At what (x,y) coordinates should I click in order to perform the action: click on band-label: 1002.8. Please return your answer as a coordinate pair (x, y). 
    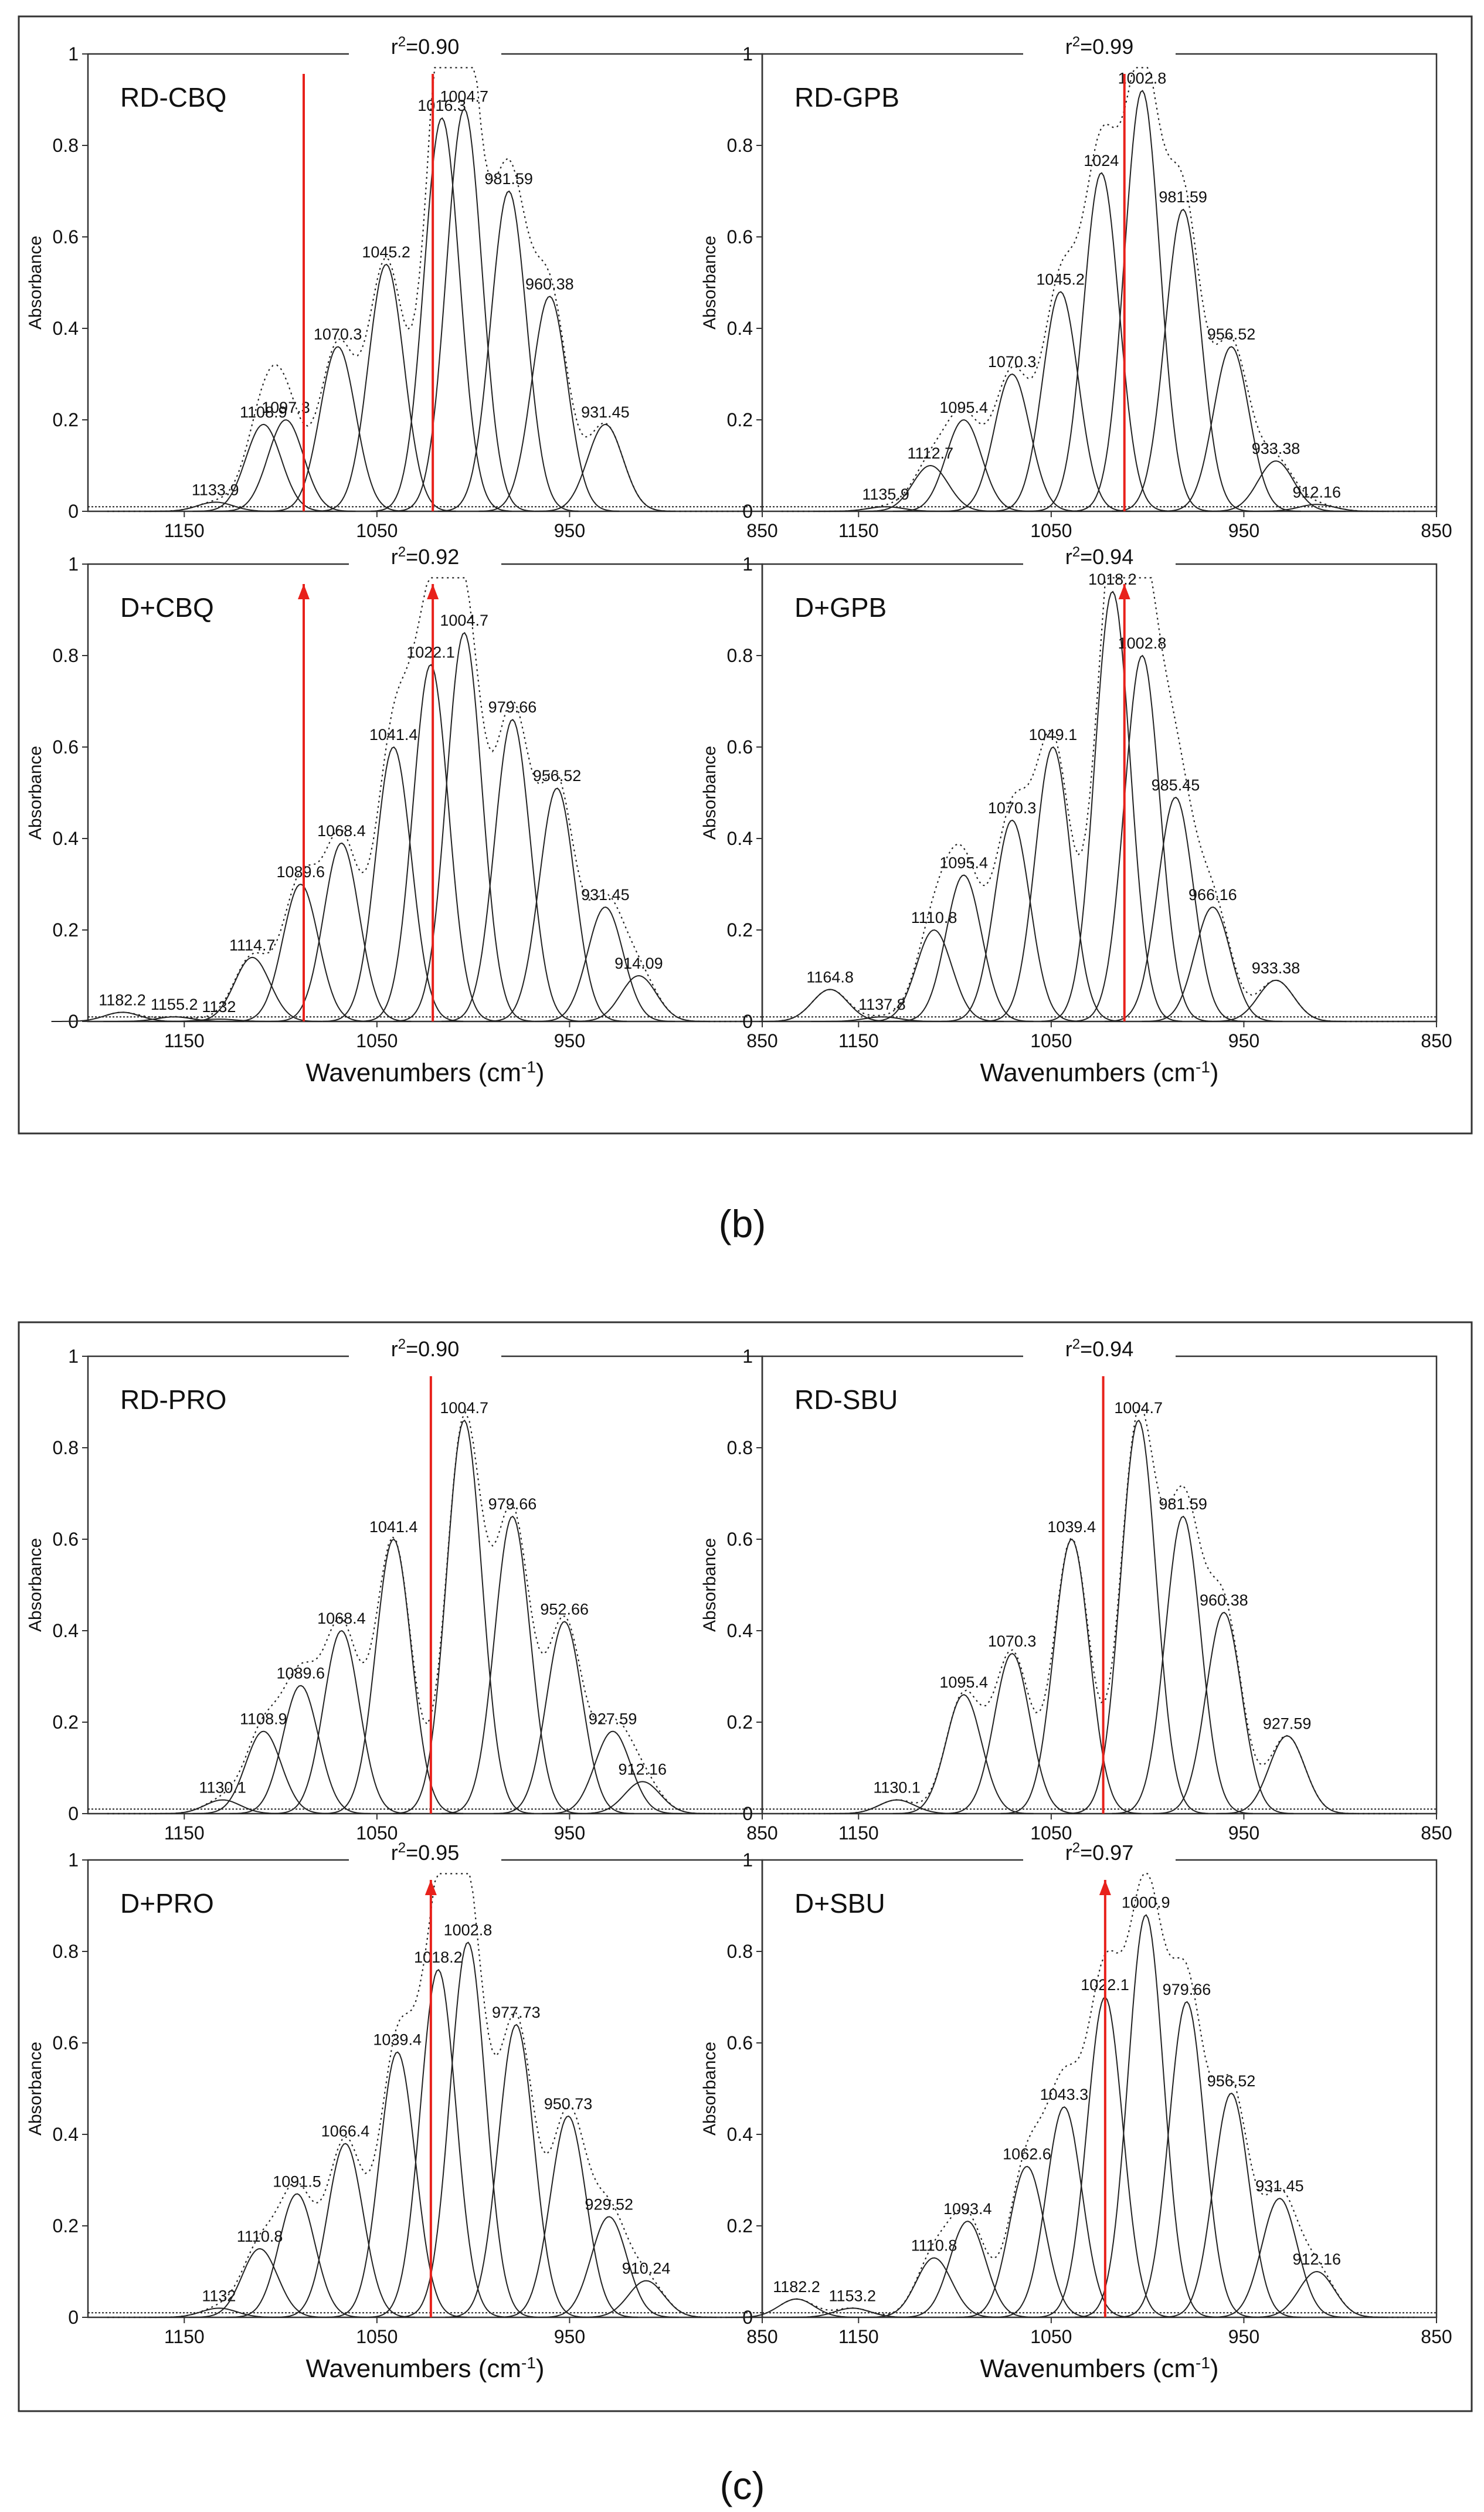
    Looking at the image, I should click on (469, 1930).